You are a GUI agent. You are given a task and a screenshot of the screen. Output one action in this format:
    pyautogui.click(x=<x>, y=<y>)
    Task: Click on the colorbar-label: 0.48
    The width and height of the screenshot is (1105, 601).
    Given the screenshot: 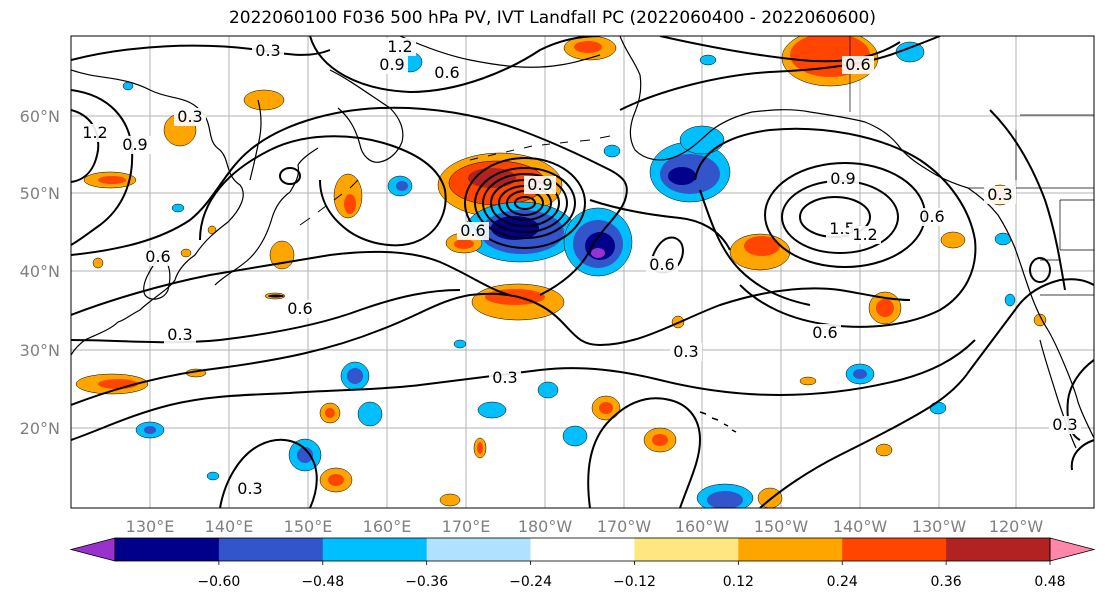 What is the action you would take?
    pyautogui.click(x=1049, y=582)
    